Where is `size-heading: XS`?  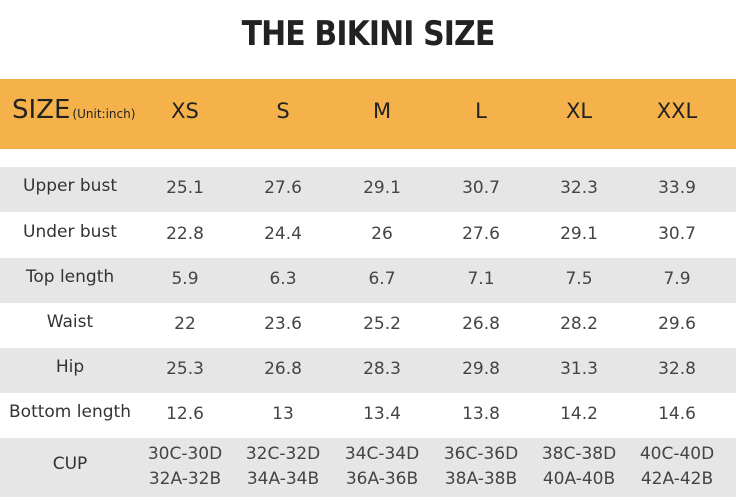
size-heading: XS is located at coordinates (185, 111).